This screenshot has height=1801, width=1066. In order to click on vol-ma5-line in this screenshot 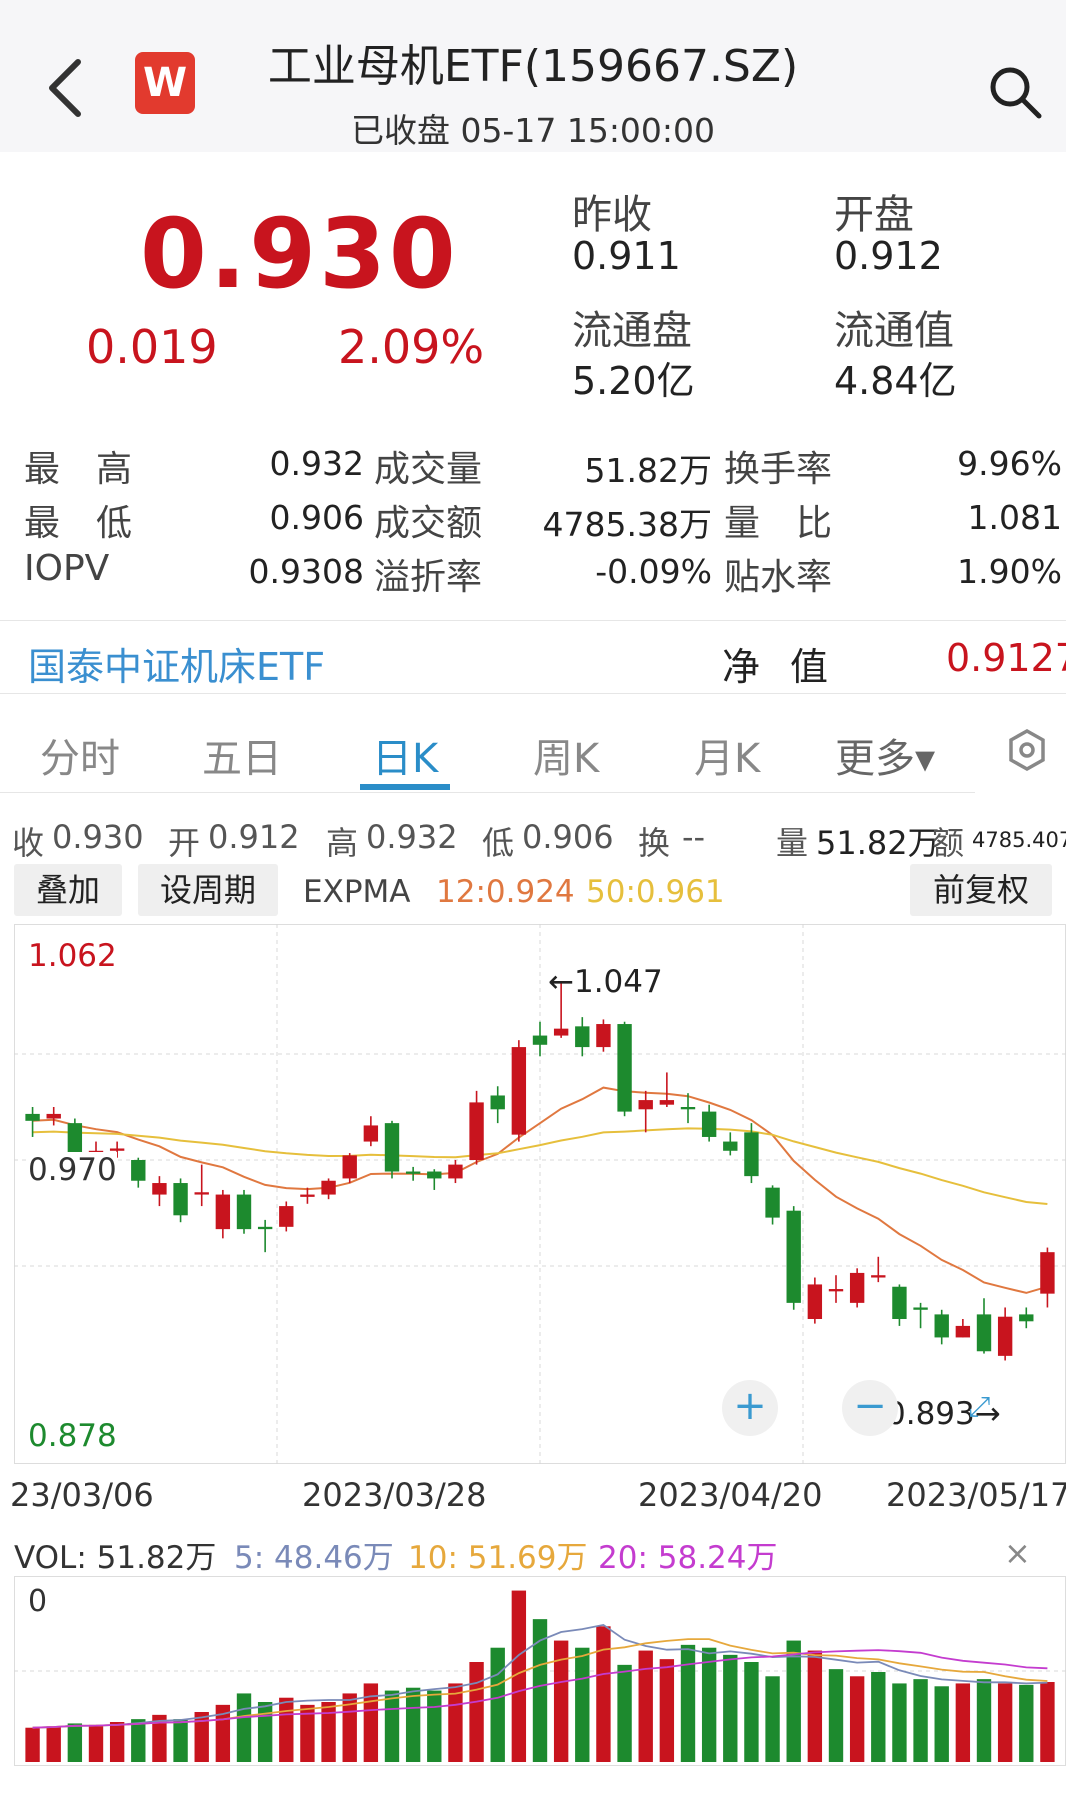, I will do `click(540, 1676)`.